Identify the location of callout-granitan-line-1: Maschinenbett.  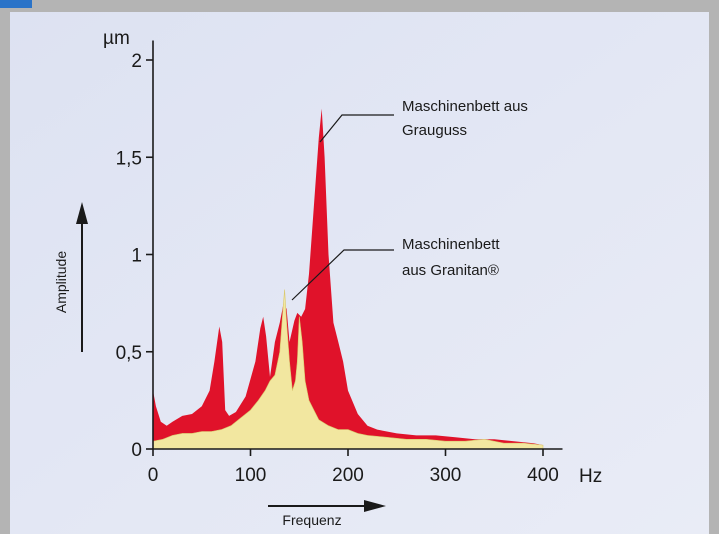
(451, 244).